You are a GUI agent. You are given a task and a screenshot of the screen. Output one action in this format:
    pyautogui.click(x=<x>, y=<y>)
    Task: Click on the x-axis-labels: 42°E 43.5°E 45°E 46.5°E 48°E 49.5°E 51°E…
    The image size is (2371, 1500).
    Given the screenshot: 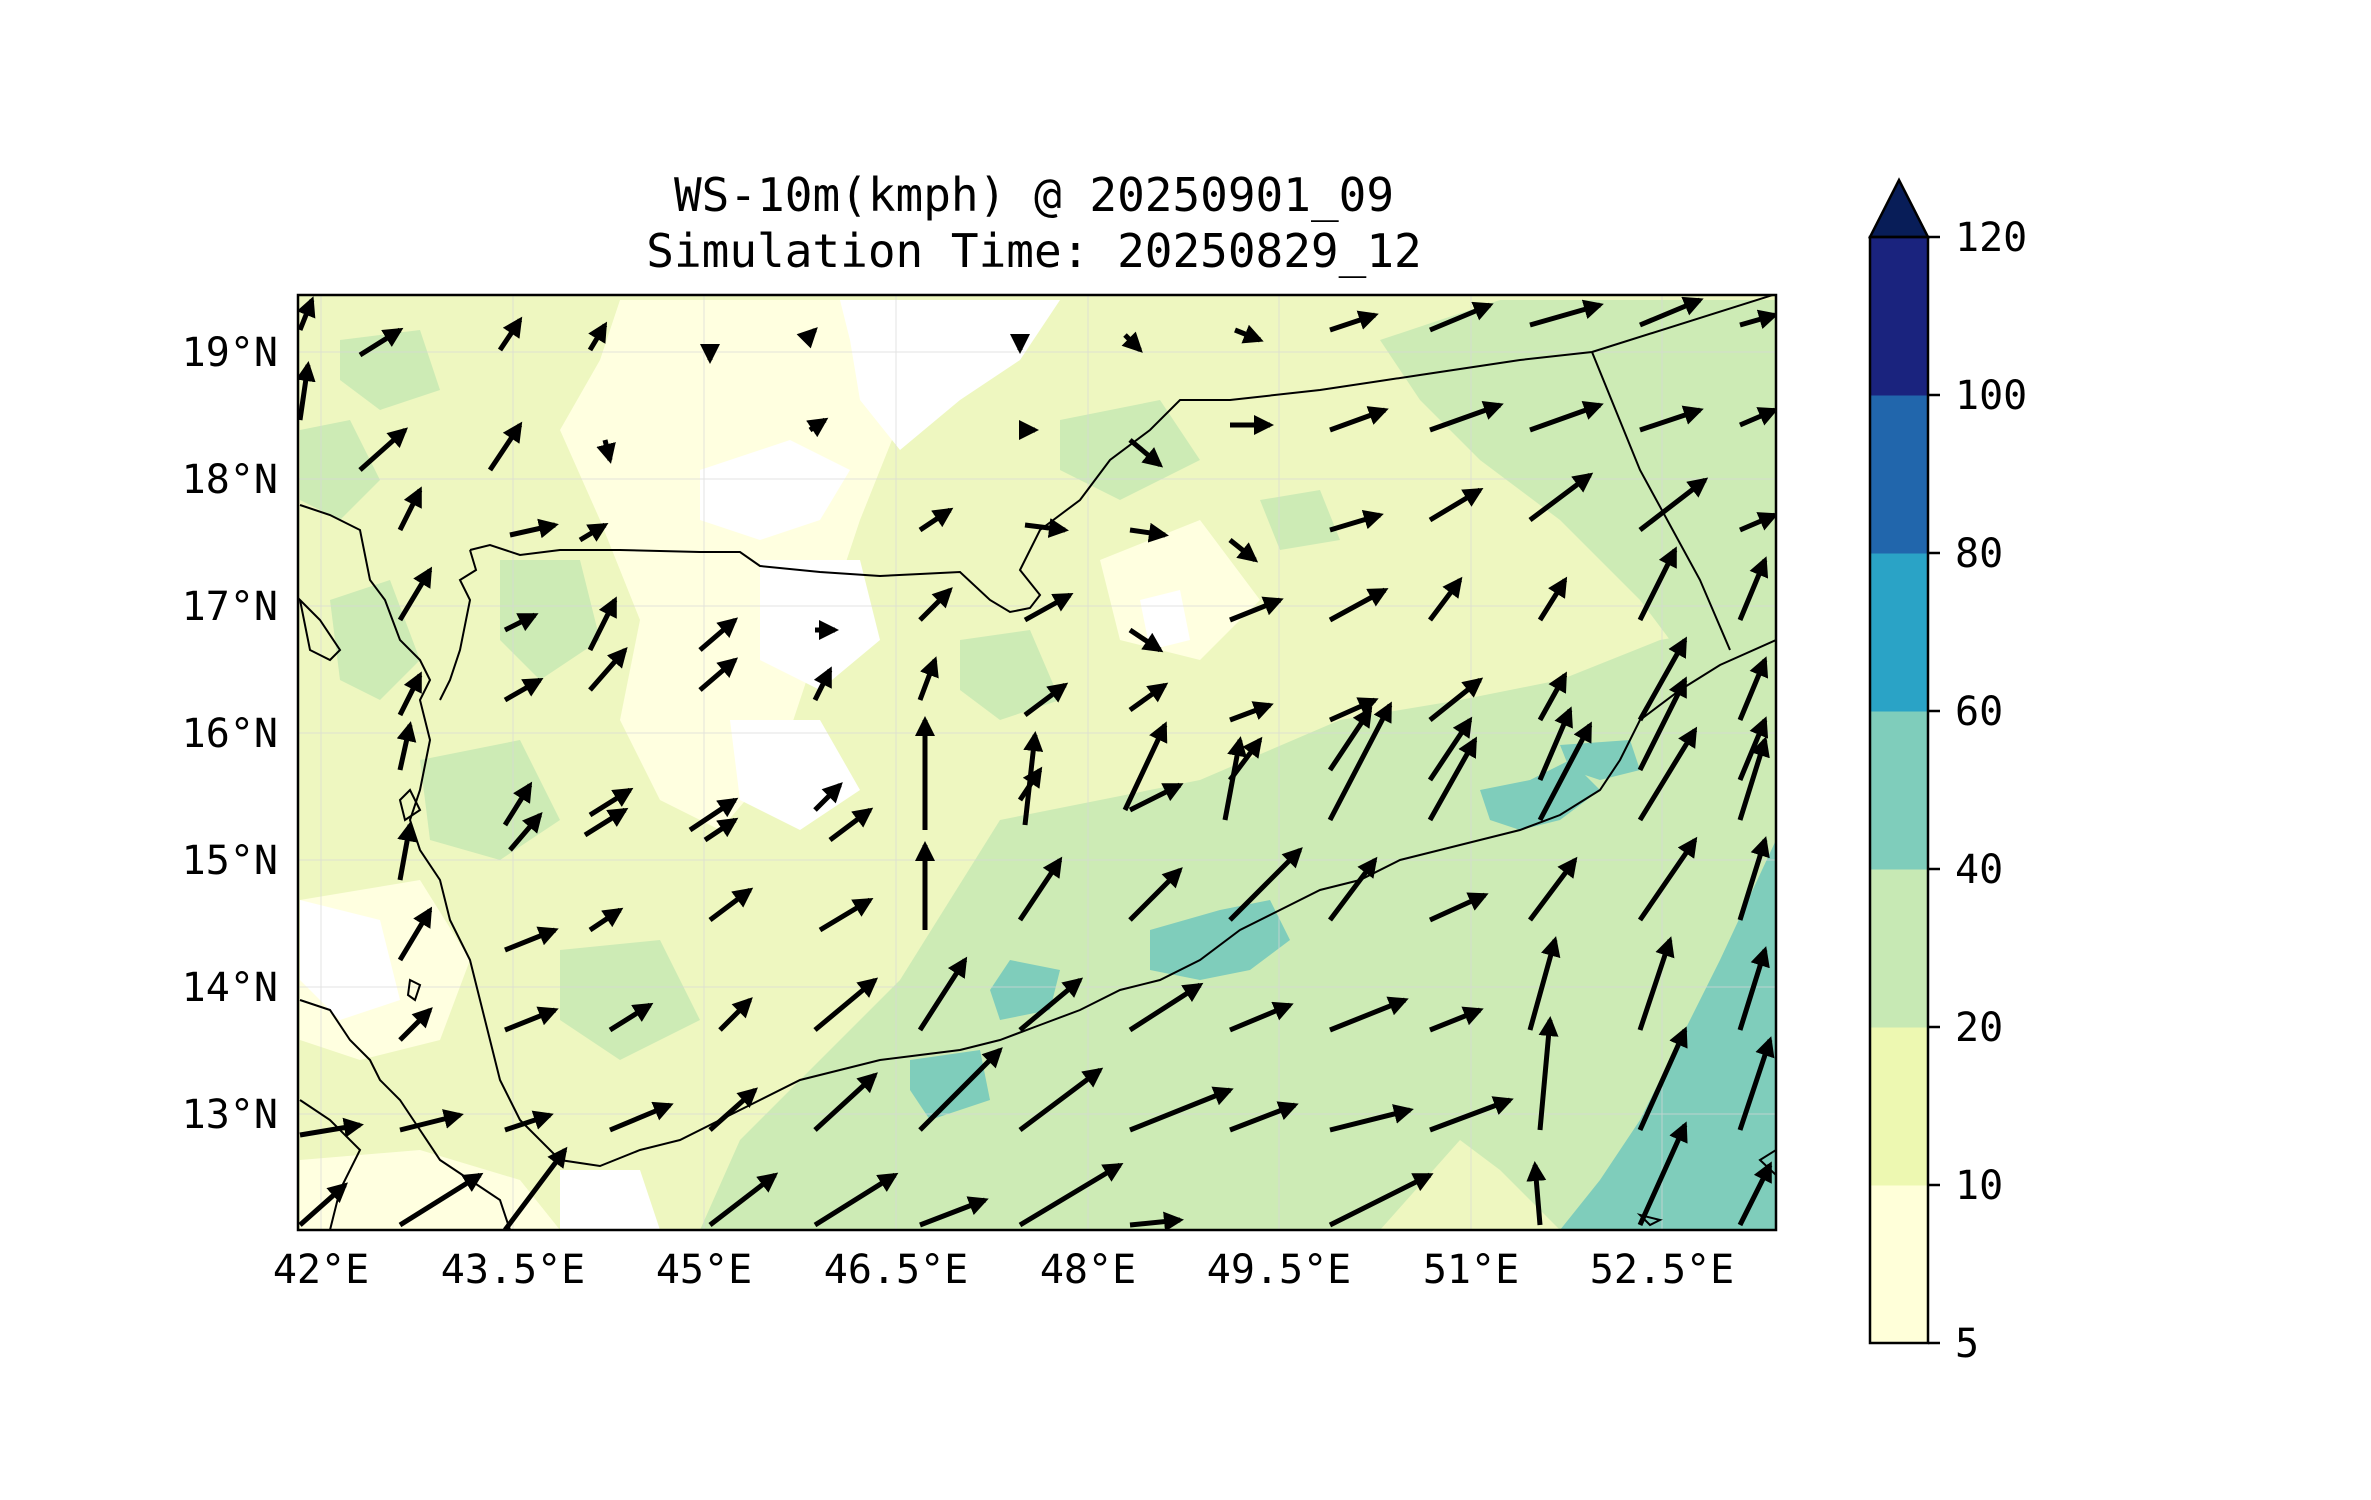 What is the action you would take?
    pyautogui.click(x=1003, y=1270)
    